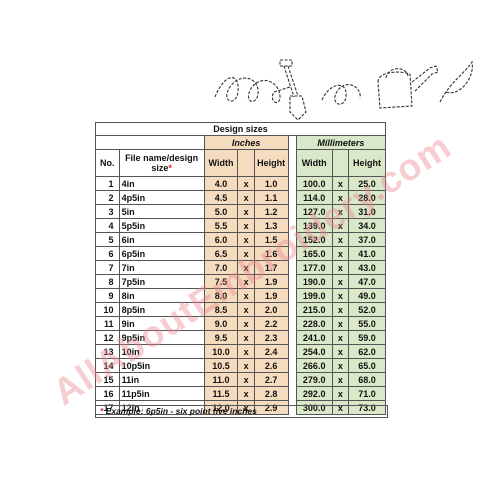 Image resolution: width=480 pixels, height=480 pixels. Describe the element at coordinates (221, 323) in the screenshot. I see `row-width-in: 9.0` at that location.